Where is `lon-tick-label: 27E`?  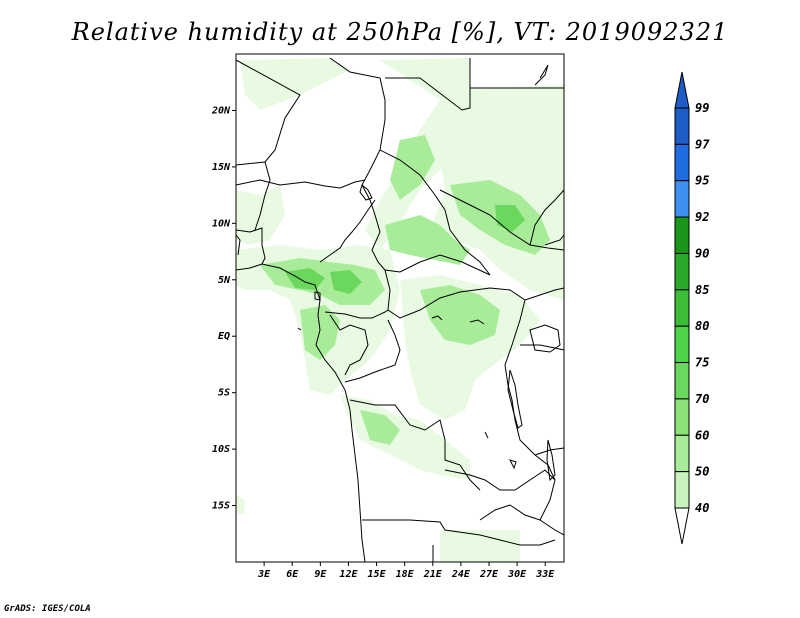 lon-tick-label: 27E is located at coordinates (489, 574).